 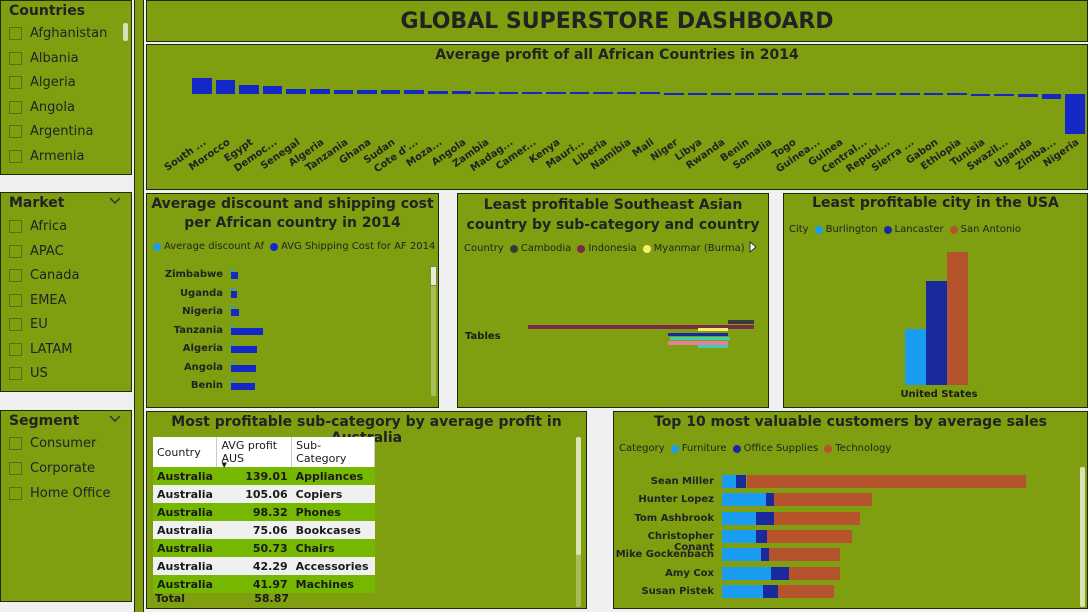 I want to click on legend-next-icon, so click(x=753, y=247).